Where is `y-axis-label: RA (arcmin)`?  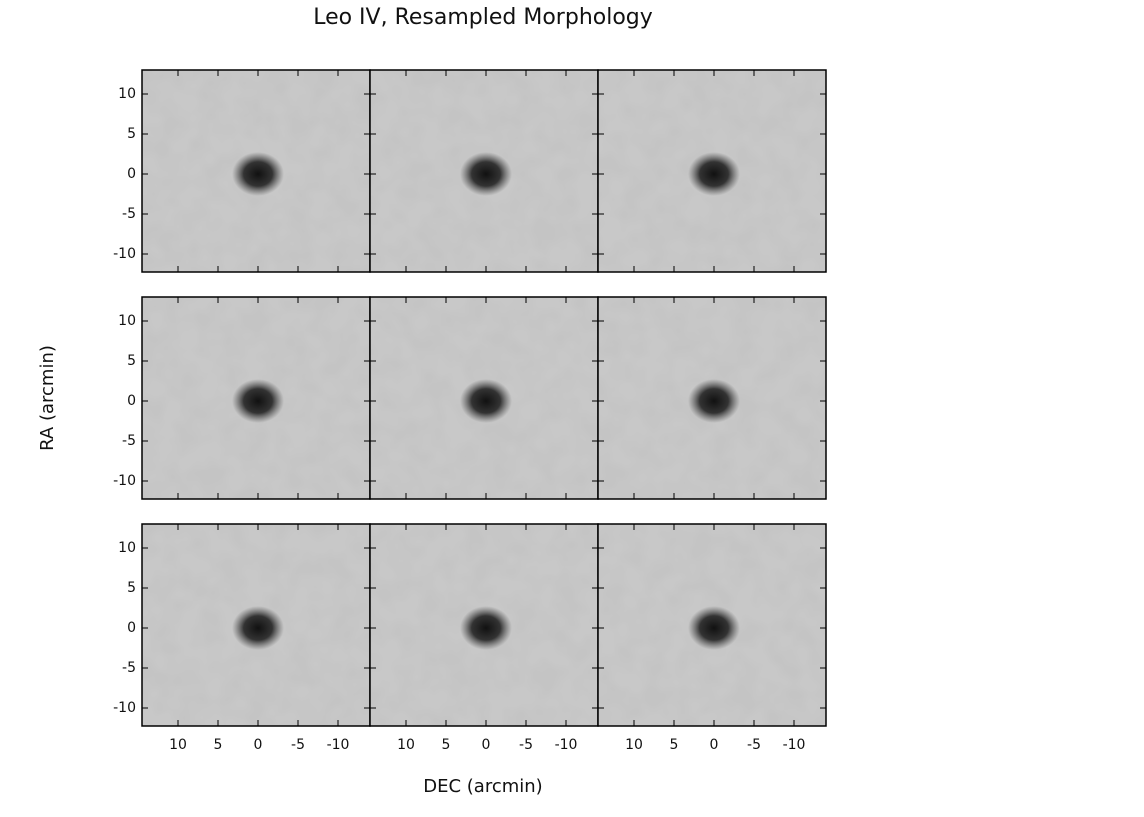
y-axis-label: RA (arcmin) is located at coordinates (47, 398).